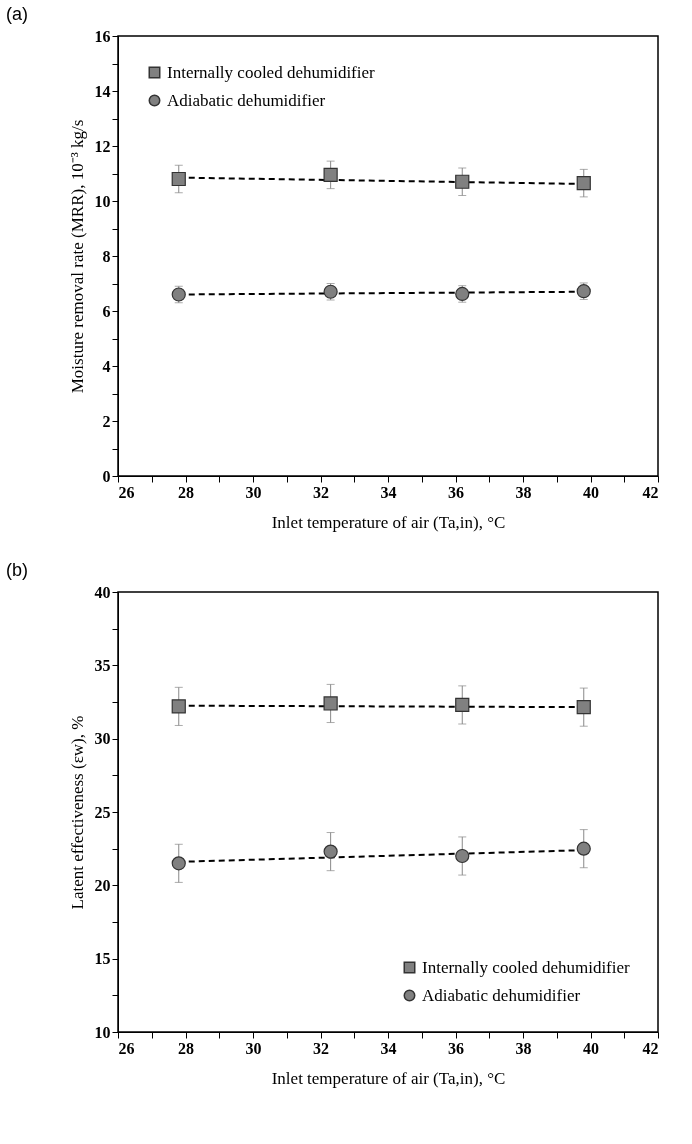  Describe the element at coordinates (102, 812) in the screenshot. I see `y-tick-label: 25` at that location.